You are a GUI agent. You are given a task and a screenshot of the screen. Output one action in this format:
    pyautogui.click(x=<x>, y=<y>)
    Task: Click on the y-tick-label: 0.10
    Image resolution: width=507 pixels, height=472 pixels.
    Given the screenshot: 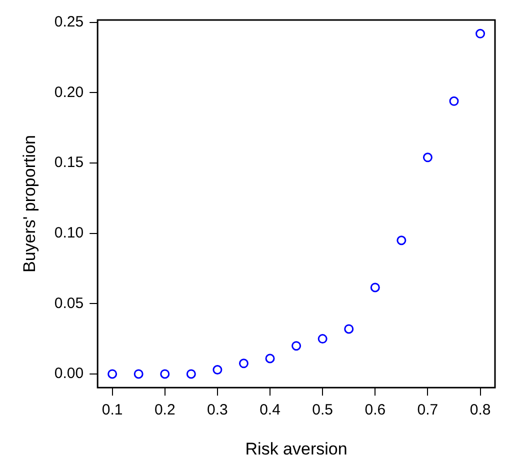 What is the action you would take?
    pyautogui.click(x=69, y=233)
    